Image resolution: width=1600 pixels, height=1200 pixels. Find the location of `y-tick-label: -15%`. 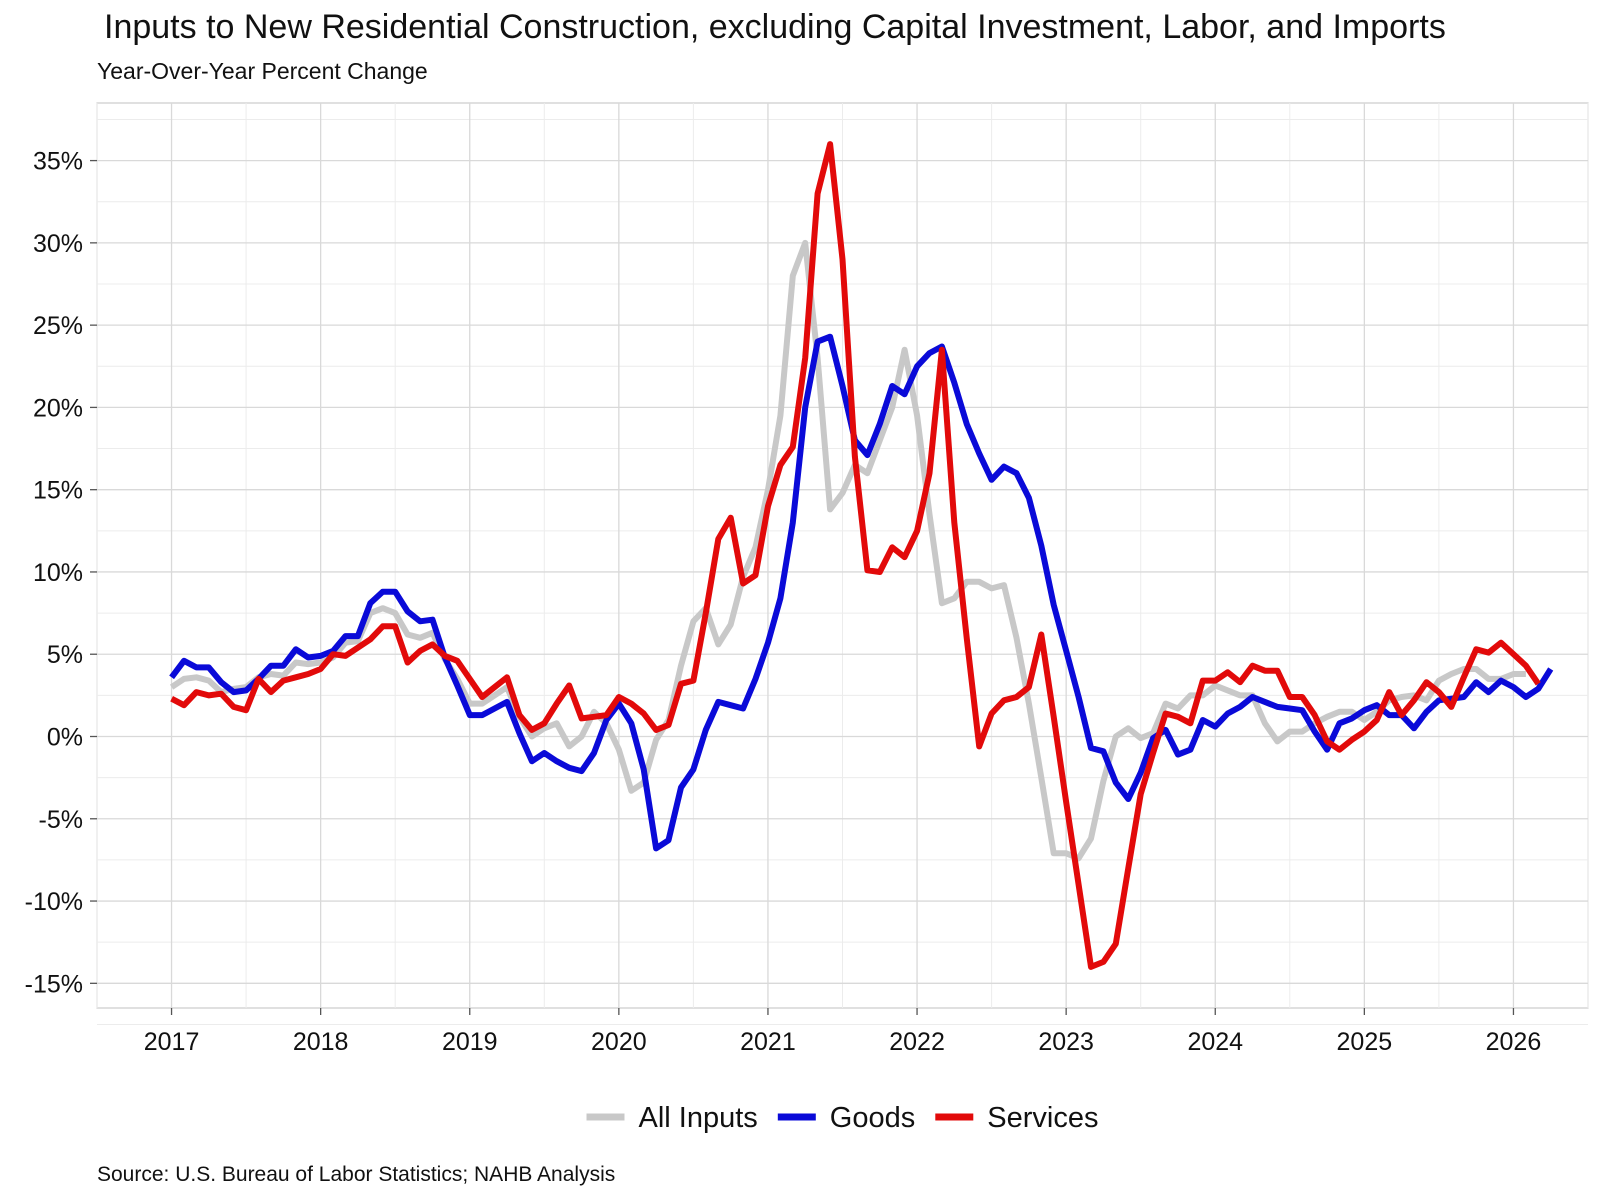

y-tick-label: -15% is located at coordinates (54, 984).